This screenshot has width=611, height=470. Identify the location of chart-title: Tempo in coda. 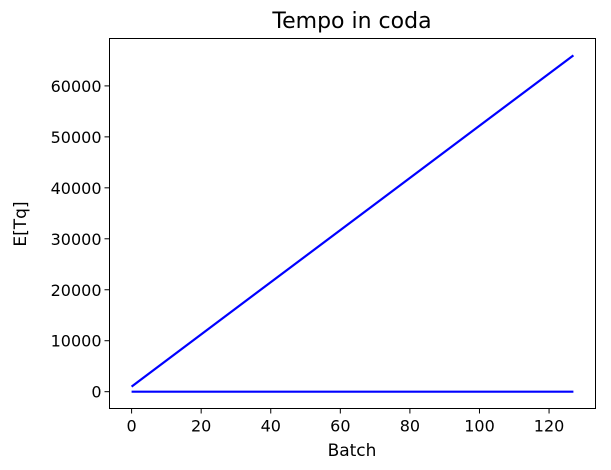
(351, 21).